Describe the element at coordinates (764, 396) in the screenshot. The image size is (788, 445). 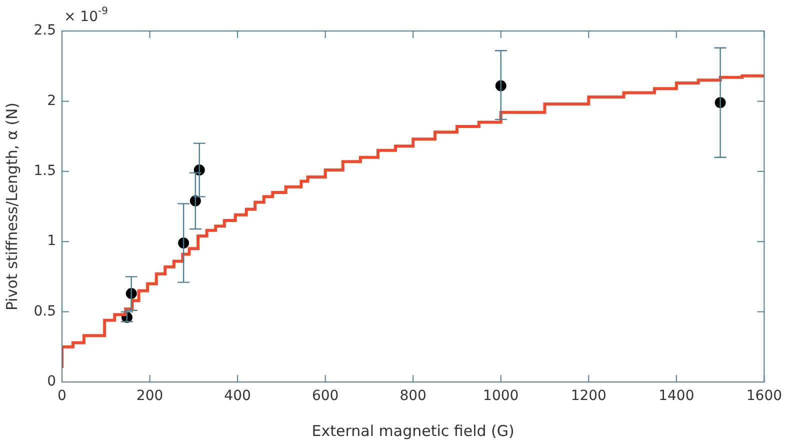
I see `x-tick-label: 1600` at that location.